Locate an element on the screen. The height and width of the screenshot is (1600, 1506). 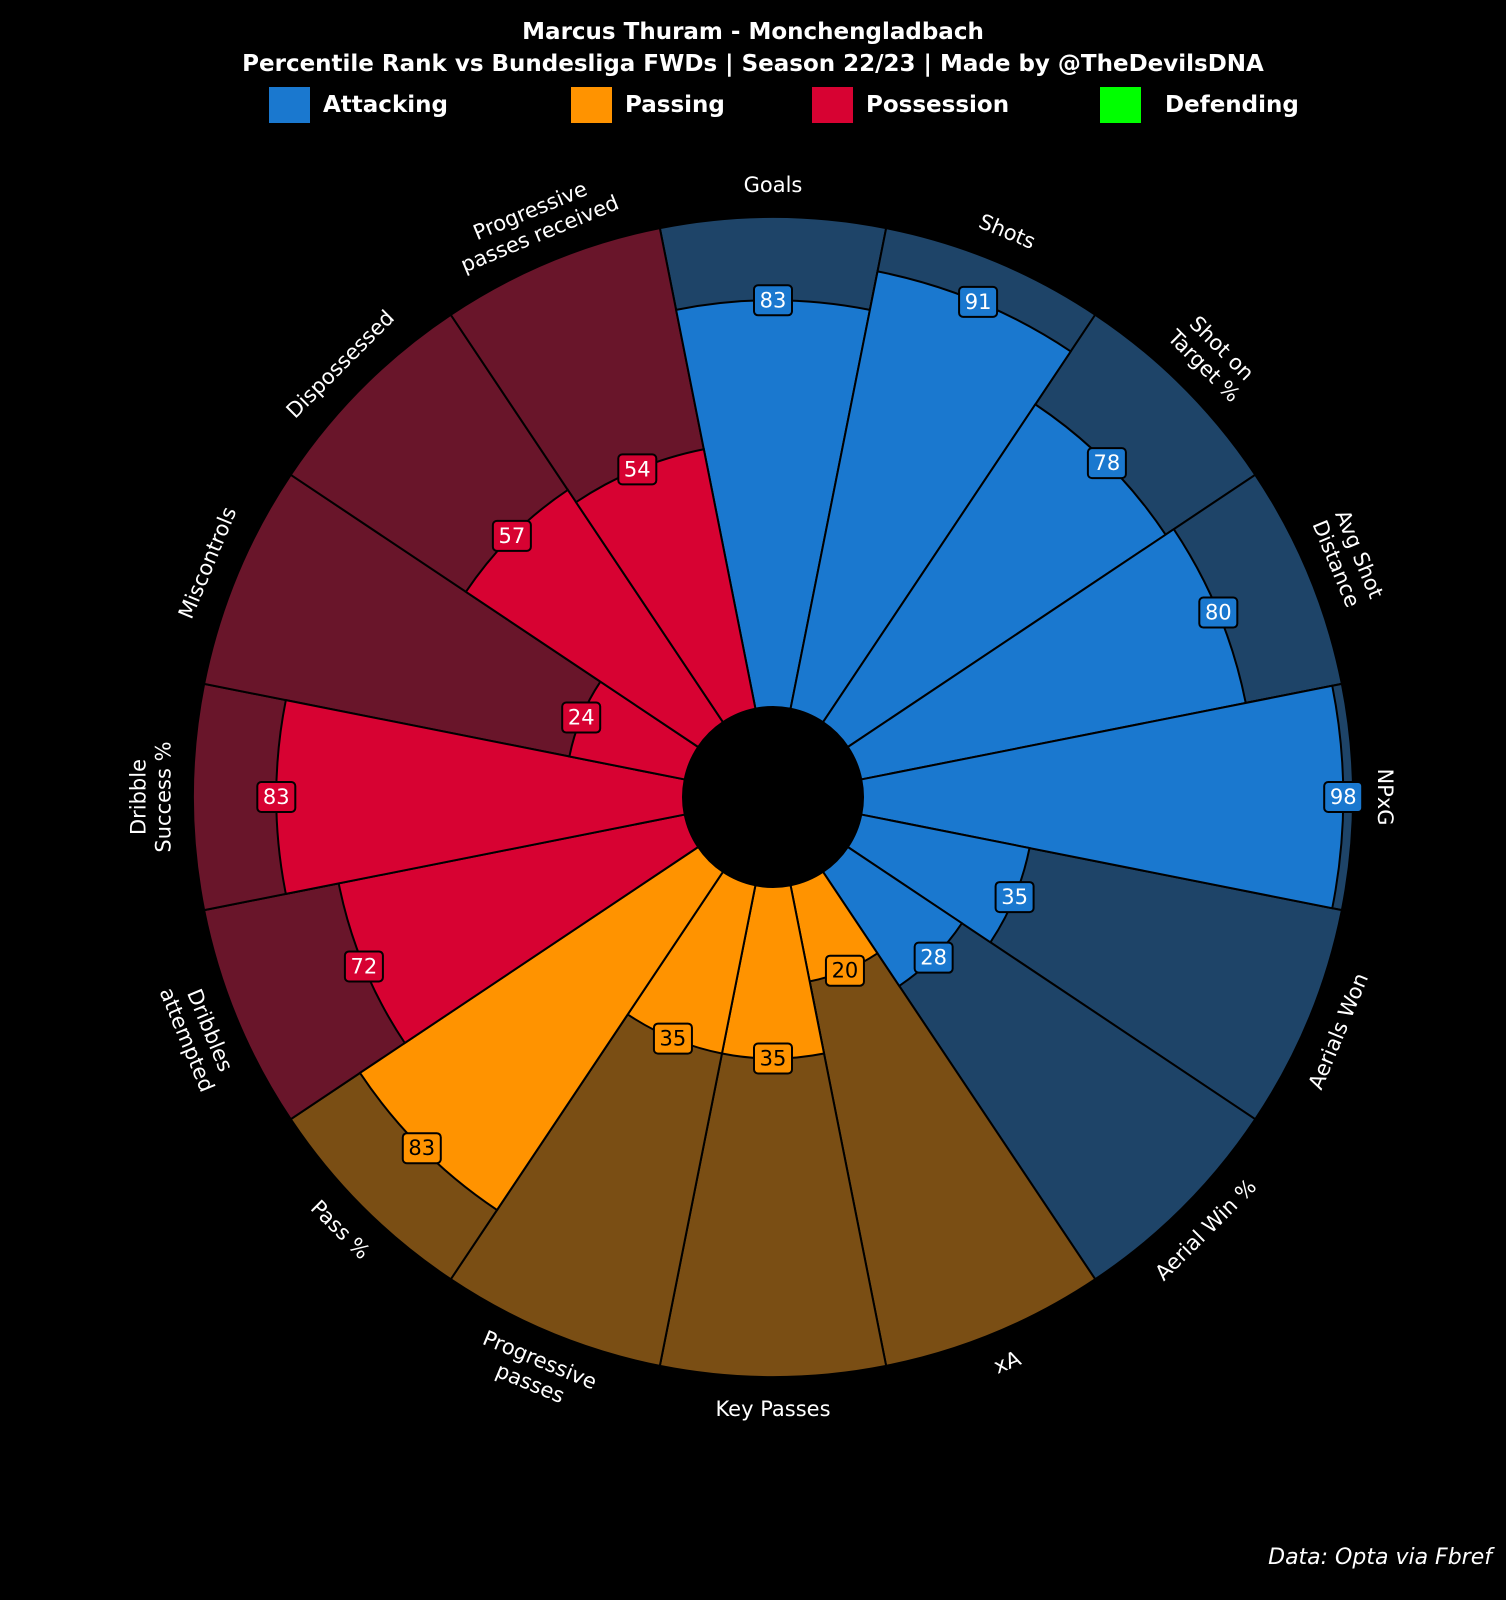
value-text-npxg: 98 is located at coordinates (1343, 797).